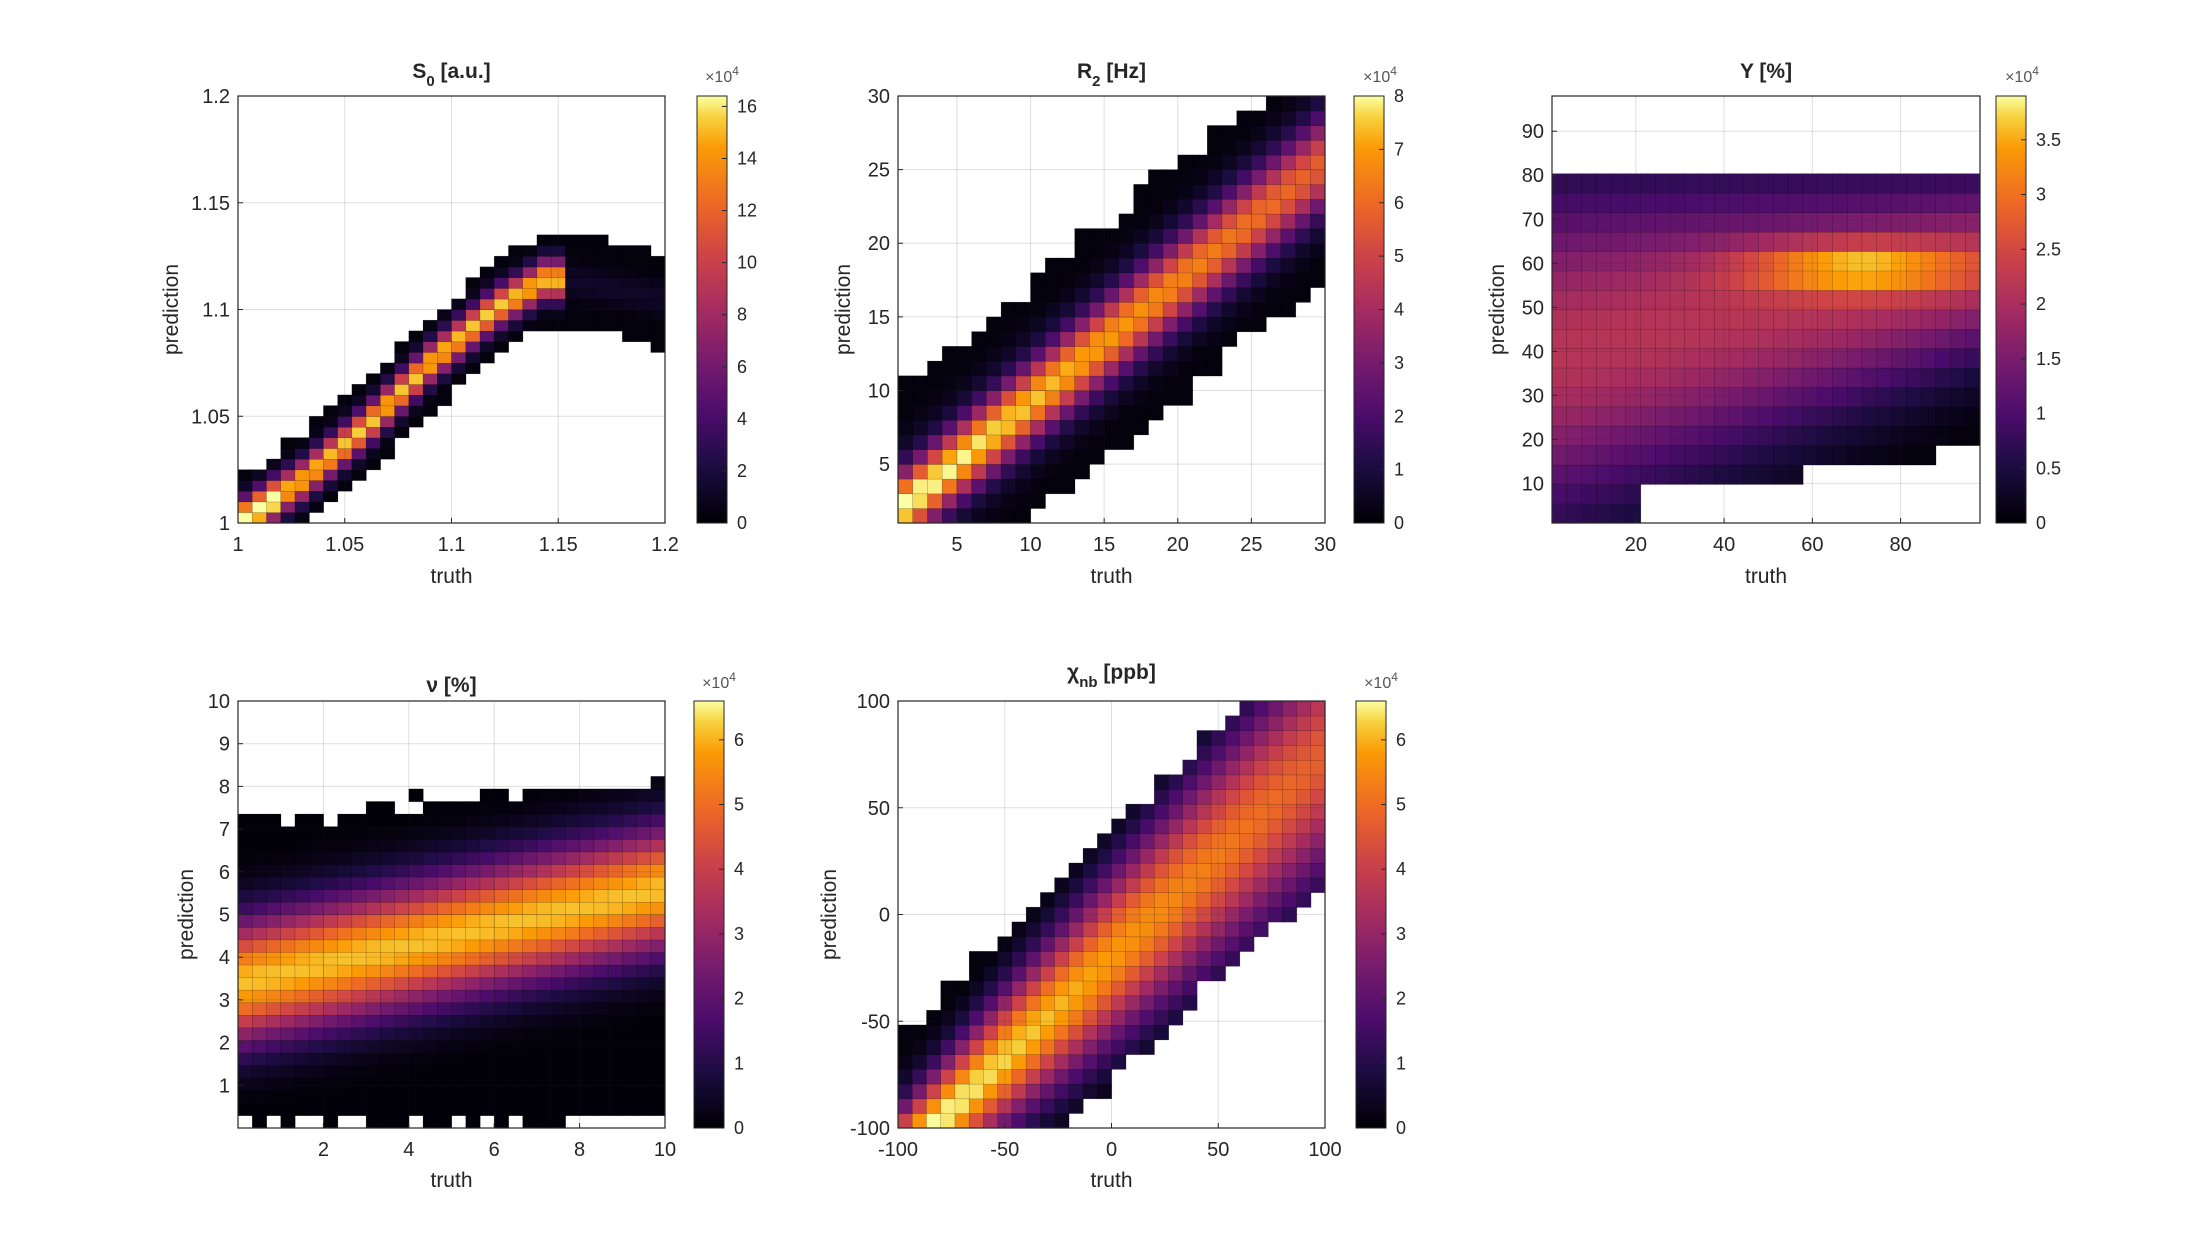 Image resolution: width=2187 pixels, height=1250 pixels. I want to click on x-ticks: -100 -50 0 50 100, so click(1110, 1142).